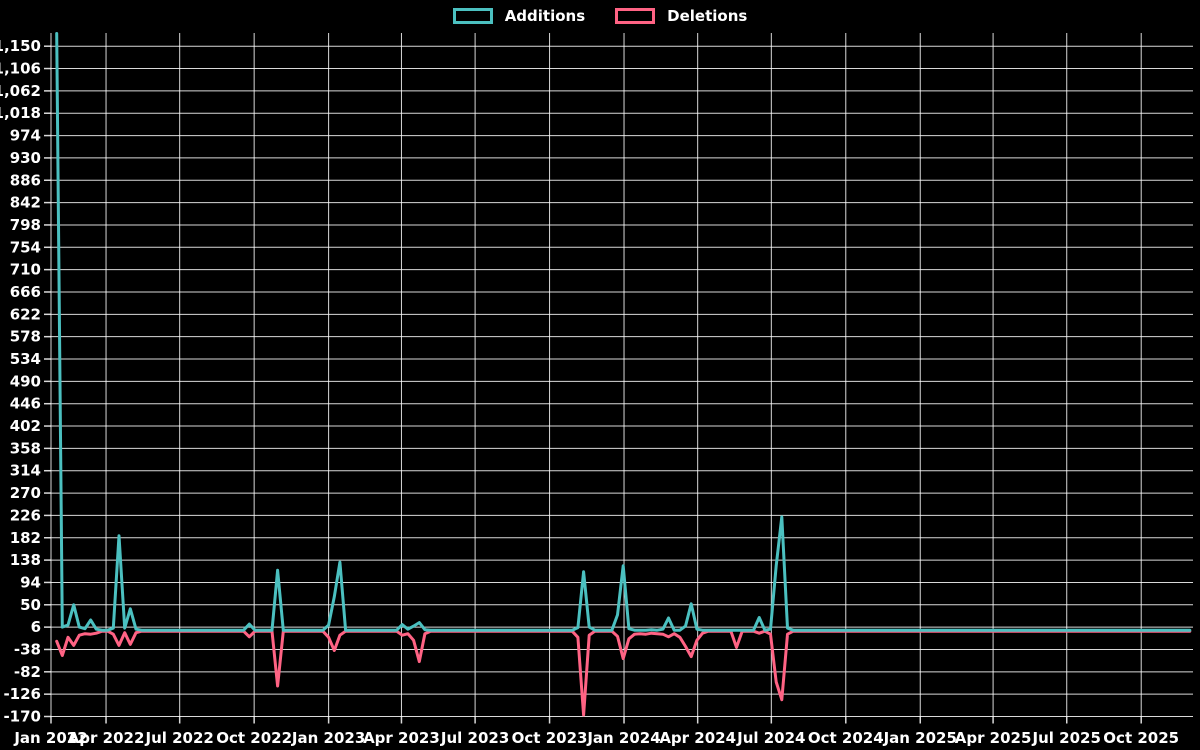 The image size is (1200, 750). What do you see at coordinates (25, 538) in the screenshot?
I see `y-tick-label: 182` at bounding box center [25, 538].